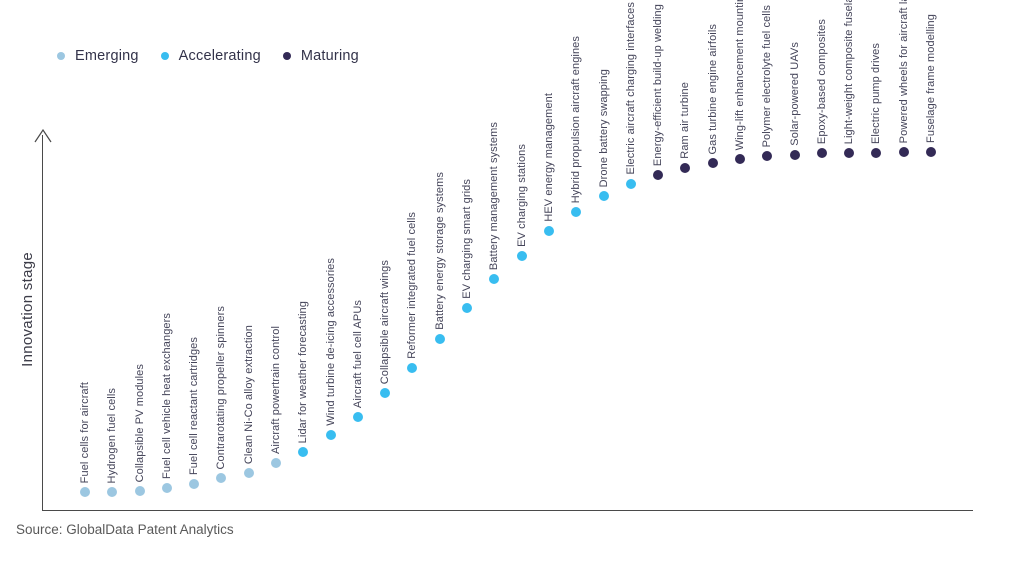  I want to click on legend-item-accelerating: Accelerating, so click(210, 56).